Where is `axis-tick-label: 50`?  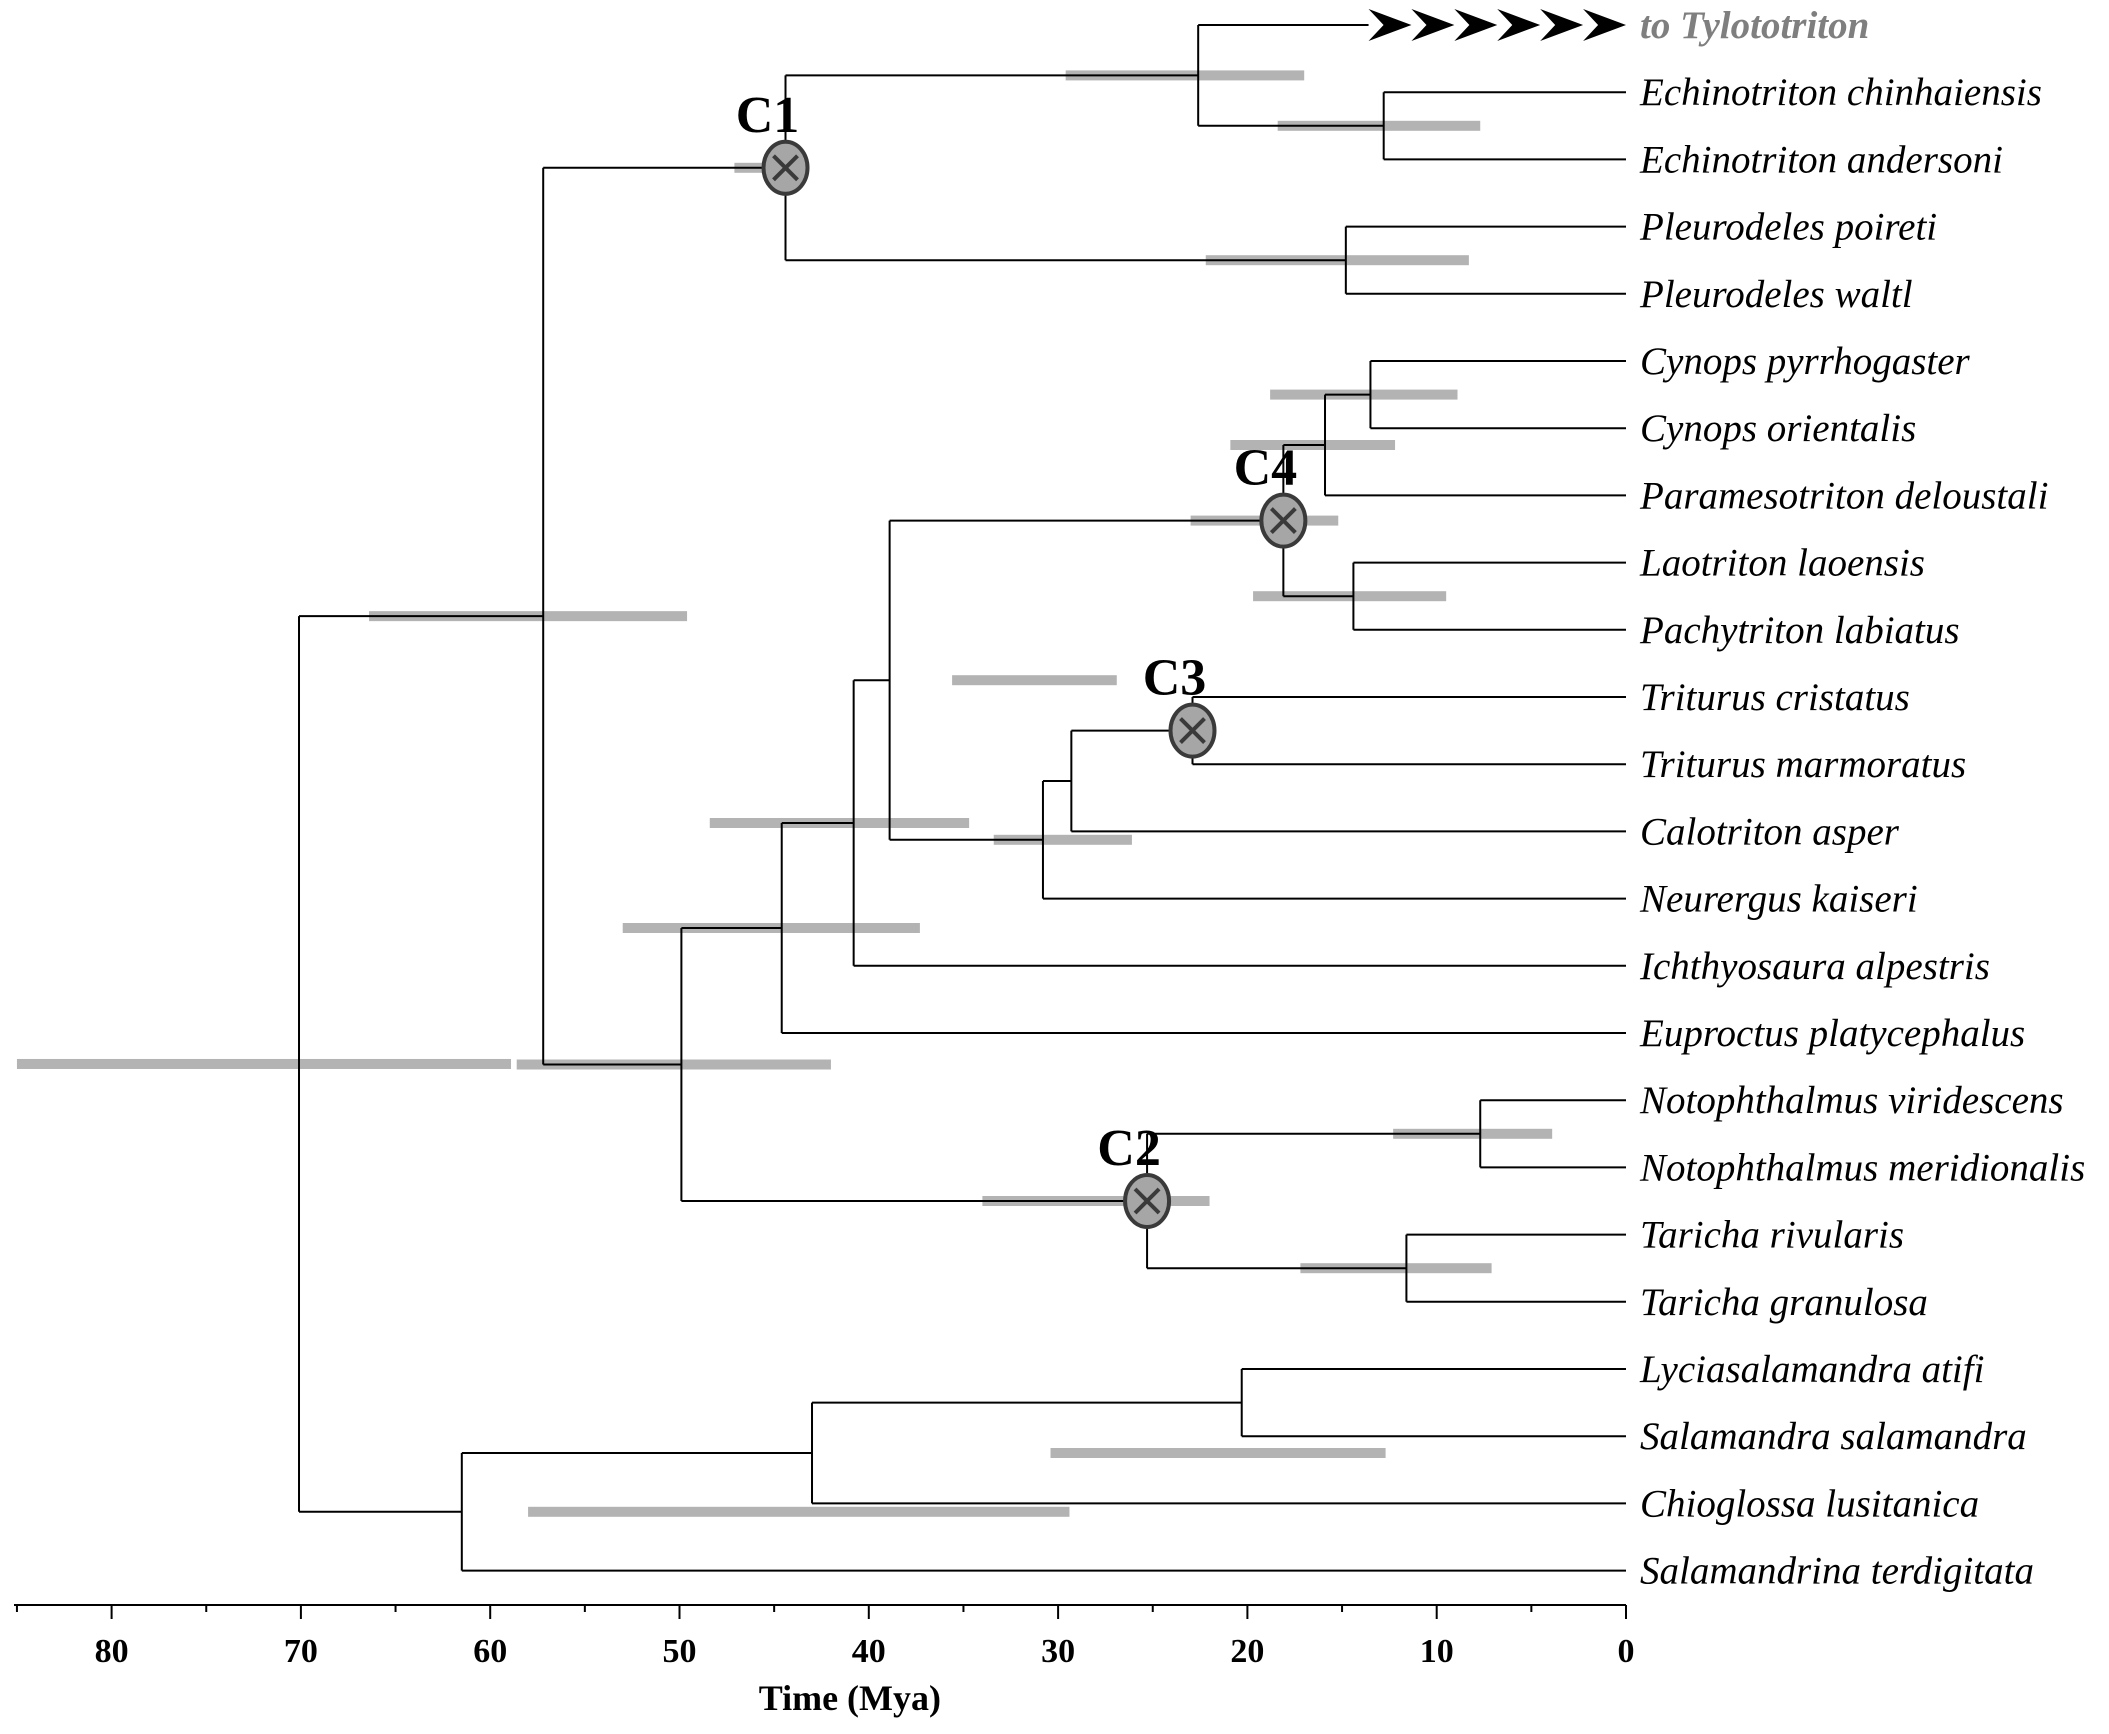 axis-tick-label: 50 is located at coordinates (680, 1651).